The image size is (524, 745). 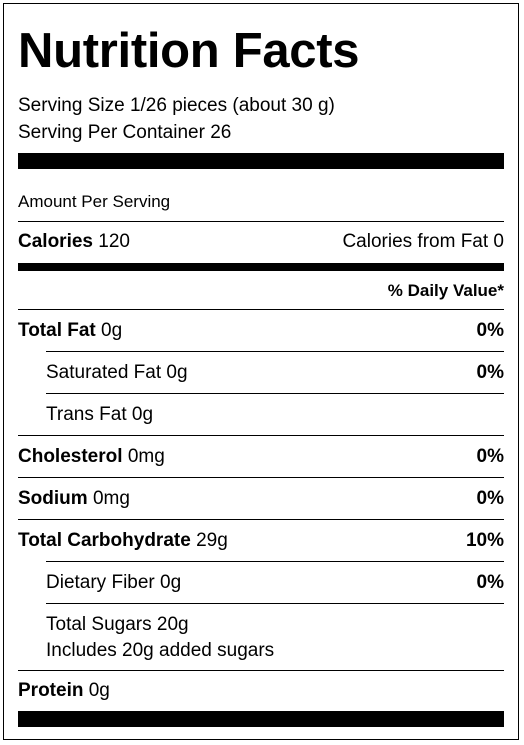 I want to click on sodium-dv: 0%, so click(x=490, y=498).